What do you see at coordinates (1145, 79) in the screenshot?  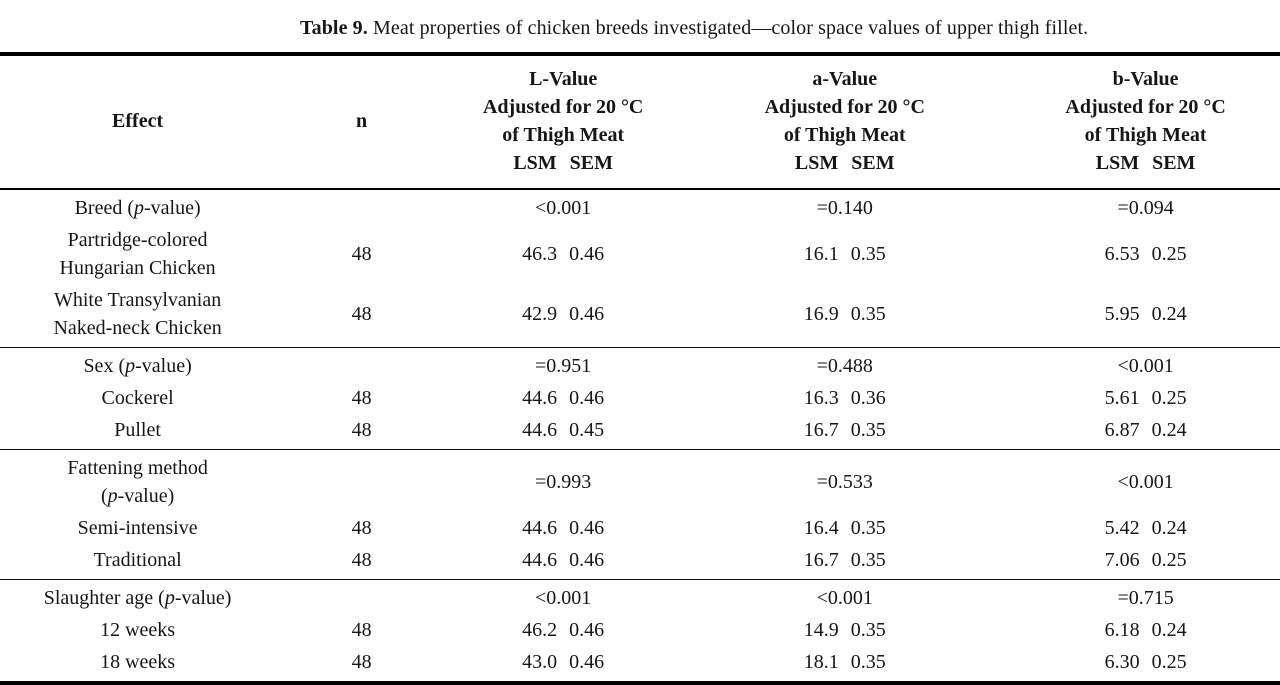 I see `col-header-b-name: b-Value` at bounding box center [1145, 79].